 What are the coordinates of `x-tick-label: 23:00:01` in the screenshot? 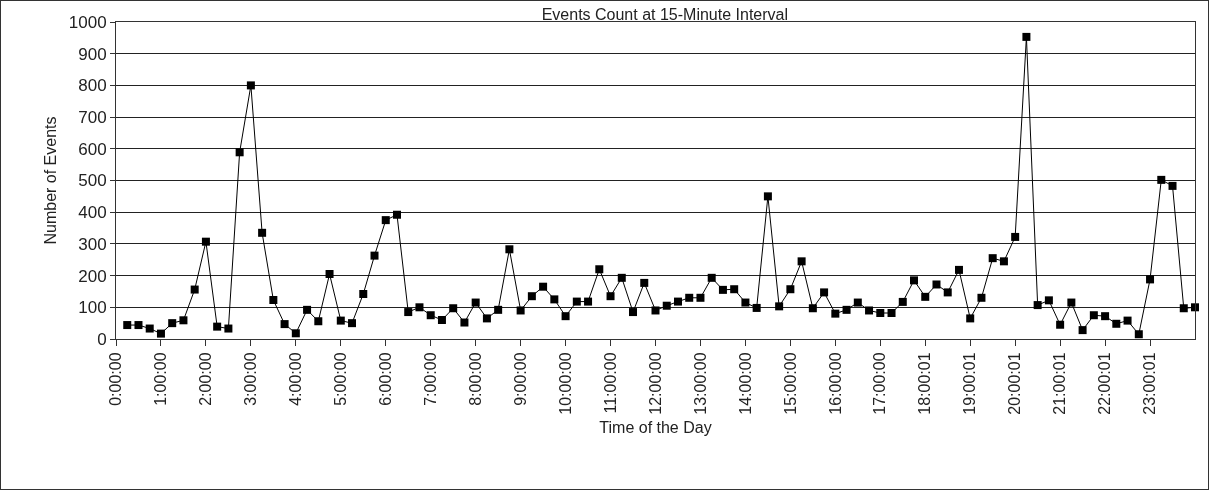 It's located at (1150, 383).